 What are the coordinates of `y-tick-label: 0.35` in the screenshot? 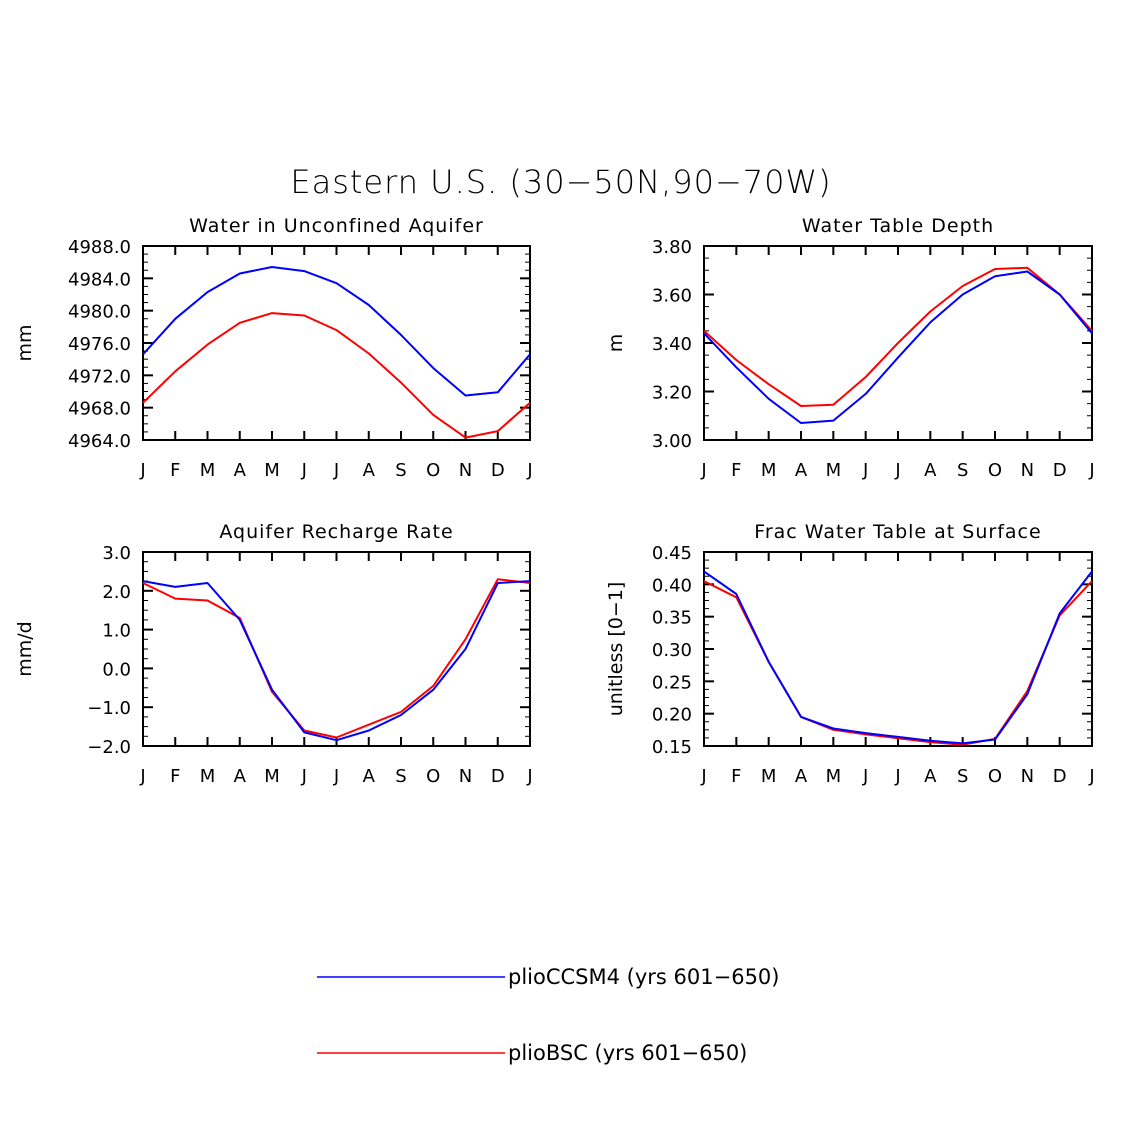 It's located at (672, 618).